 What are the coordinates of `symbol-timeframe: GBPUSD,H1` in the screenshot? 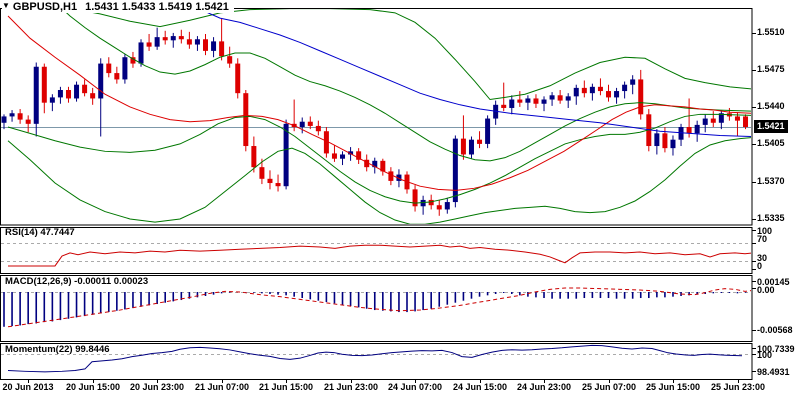 It's located at (45, 7).